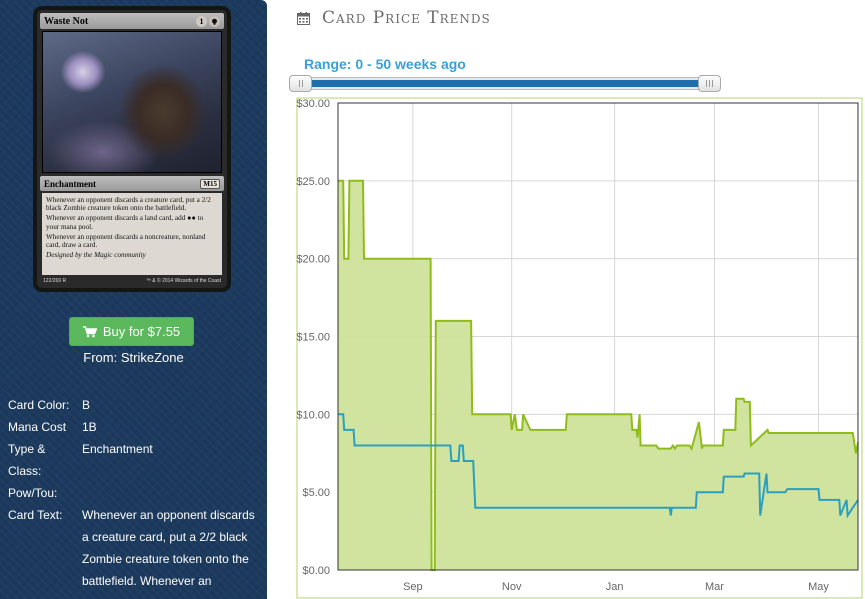  I want to click on y-tick-label: $5.00, so click(316, 493).